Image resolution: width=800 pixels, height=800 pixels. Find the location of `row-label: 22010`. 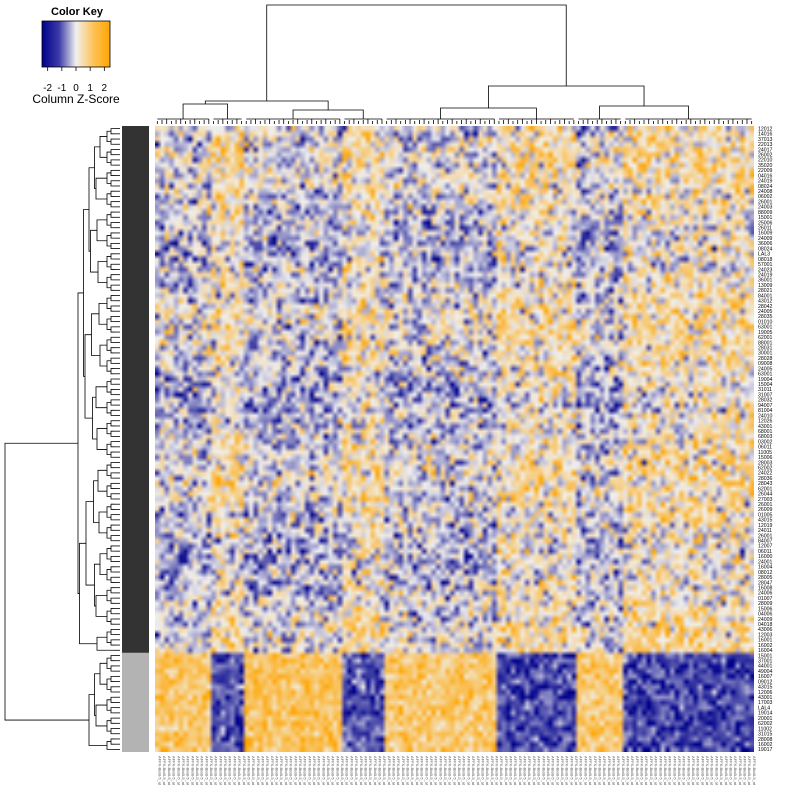

row-label: 22010 is located at coordinates (765, 161).